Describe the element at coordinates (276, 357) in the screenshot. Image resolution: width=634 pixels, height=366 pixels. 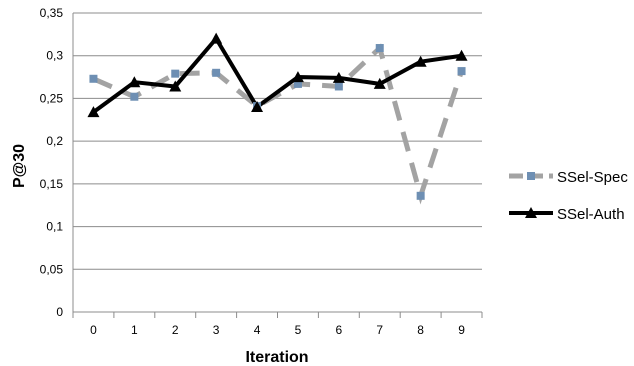
I see `x-axis-title: Iteration` at that location.